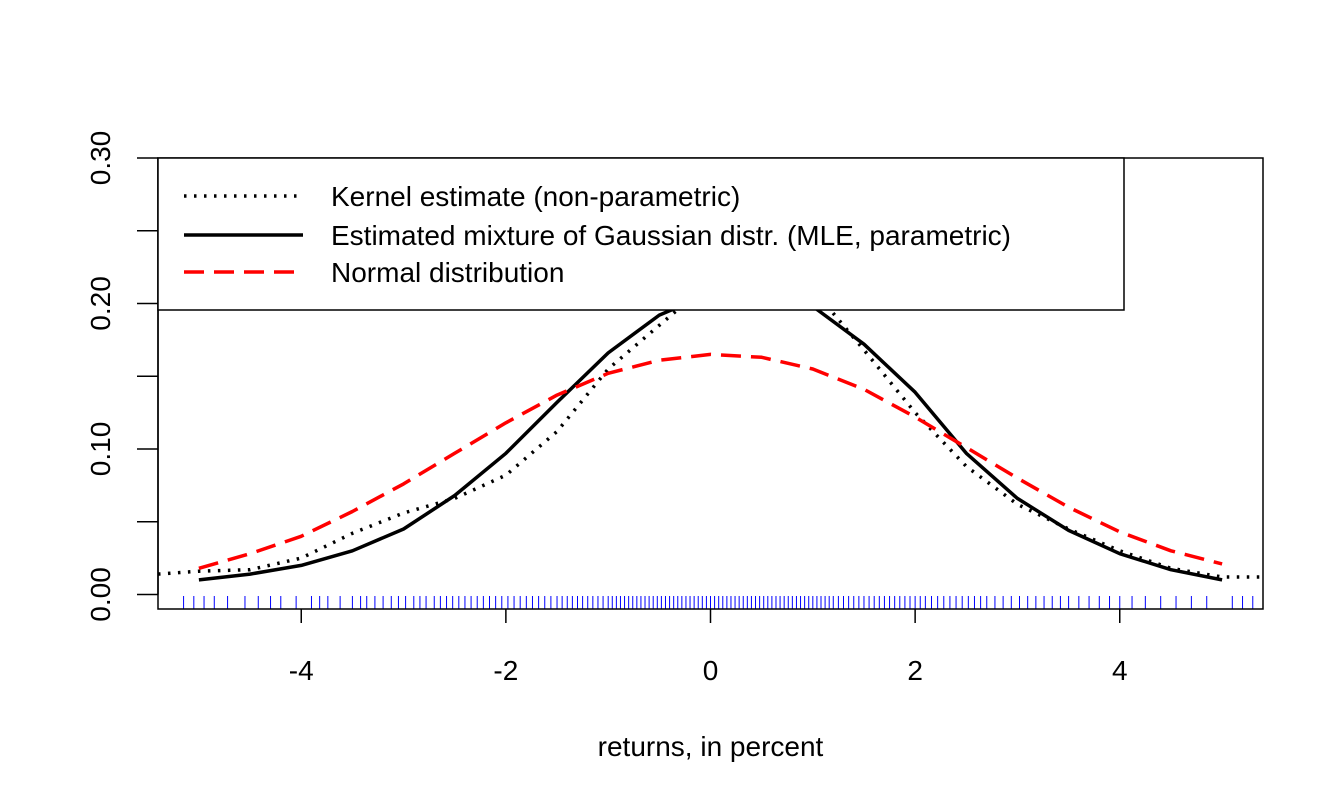  I want to click on legend-label-3: Normal distribution, so click(447, 272).